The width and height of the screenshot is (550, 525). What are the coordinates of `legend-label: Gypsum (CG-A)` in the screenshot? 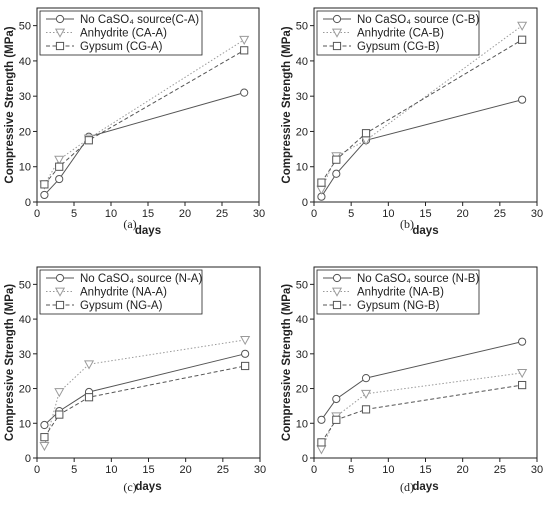 It's located at (121, 47).